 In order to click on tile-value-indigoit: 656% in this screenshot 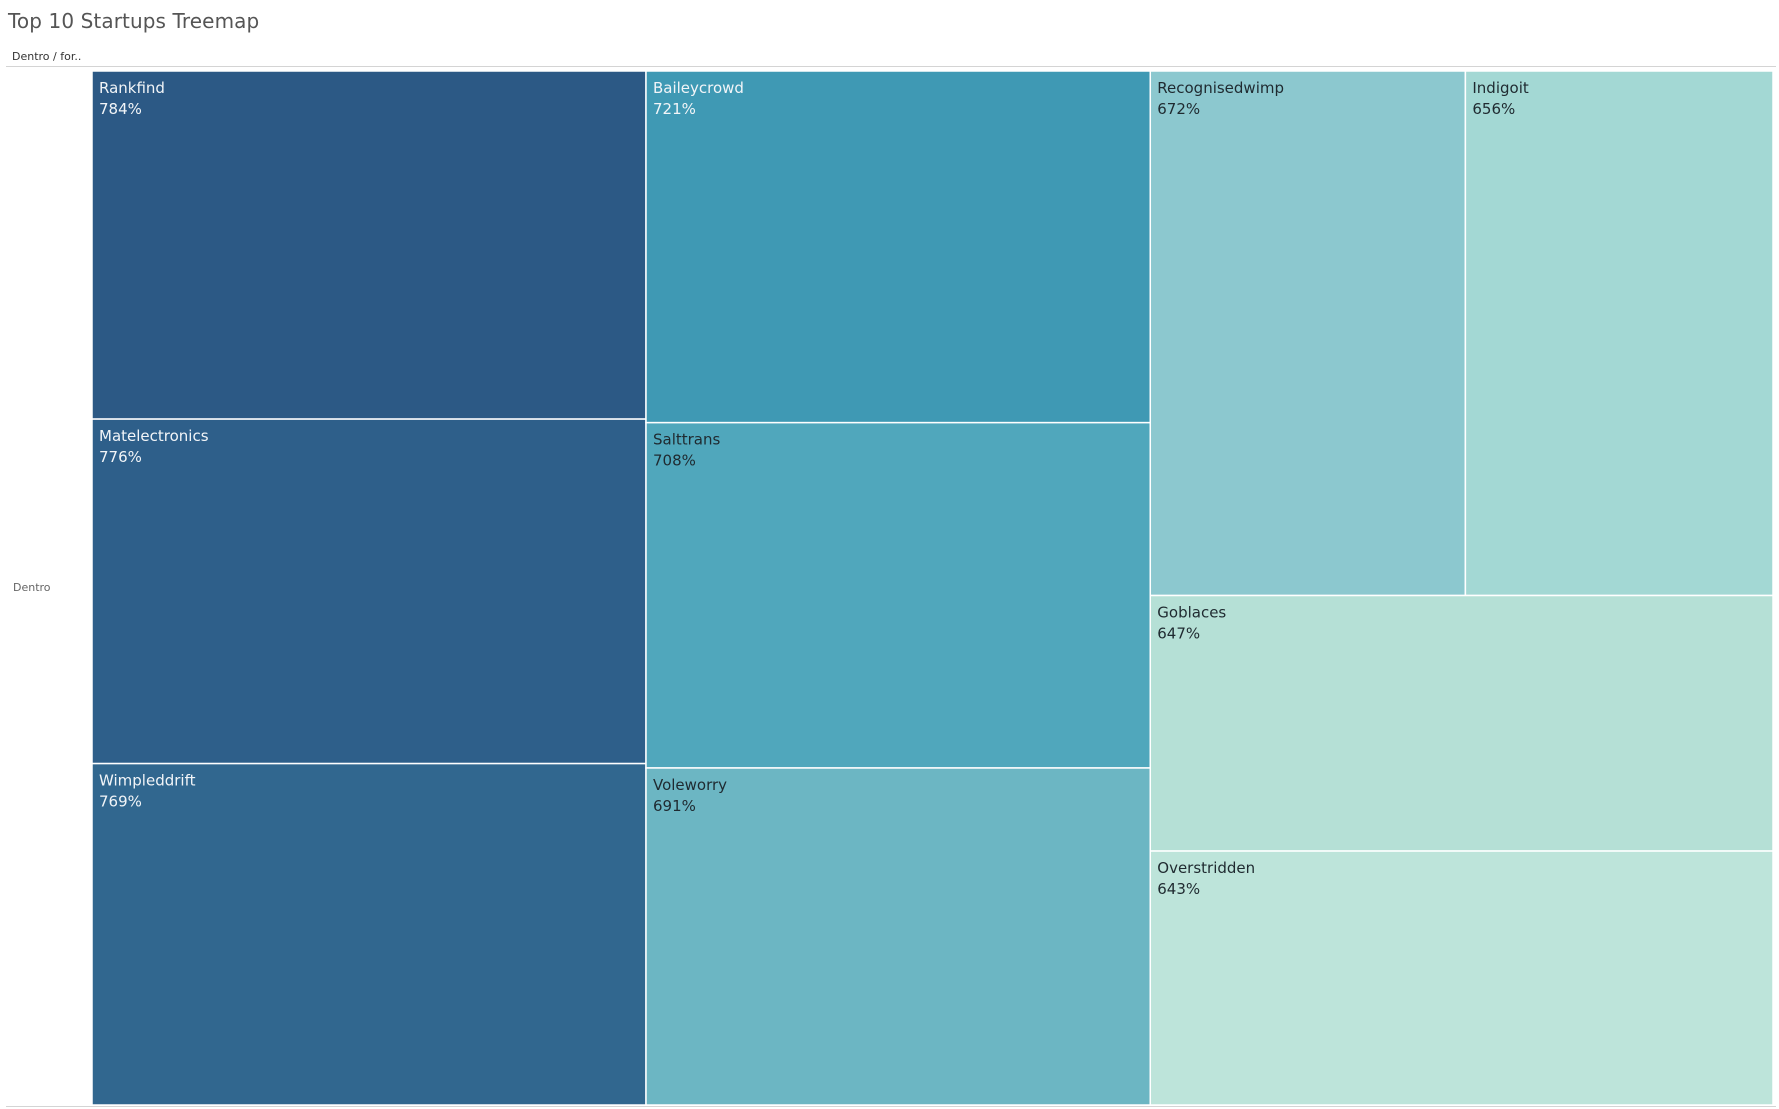, I will do `click(1493, 109)`.